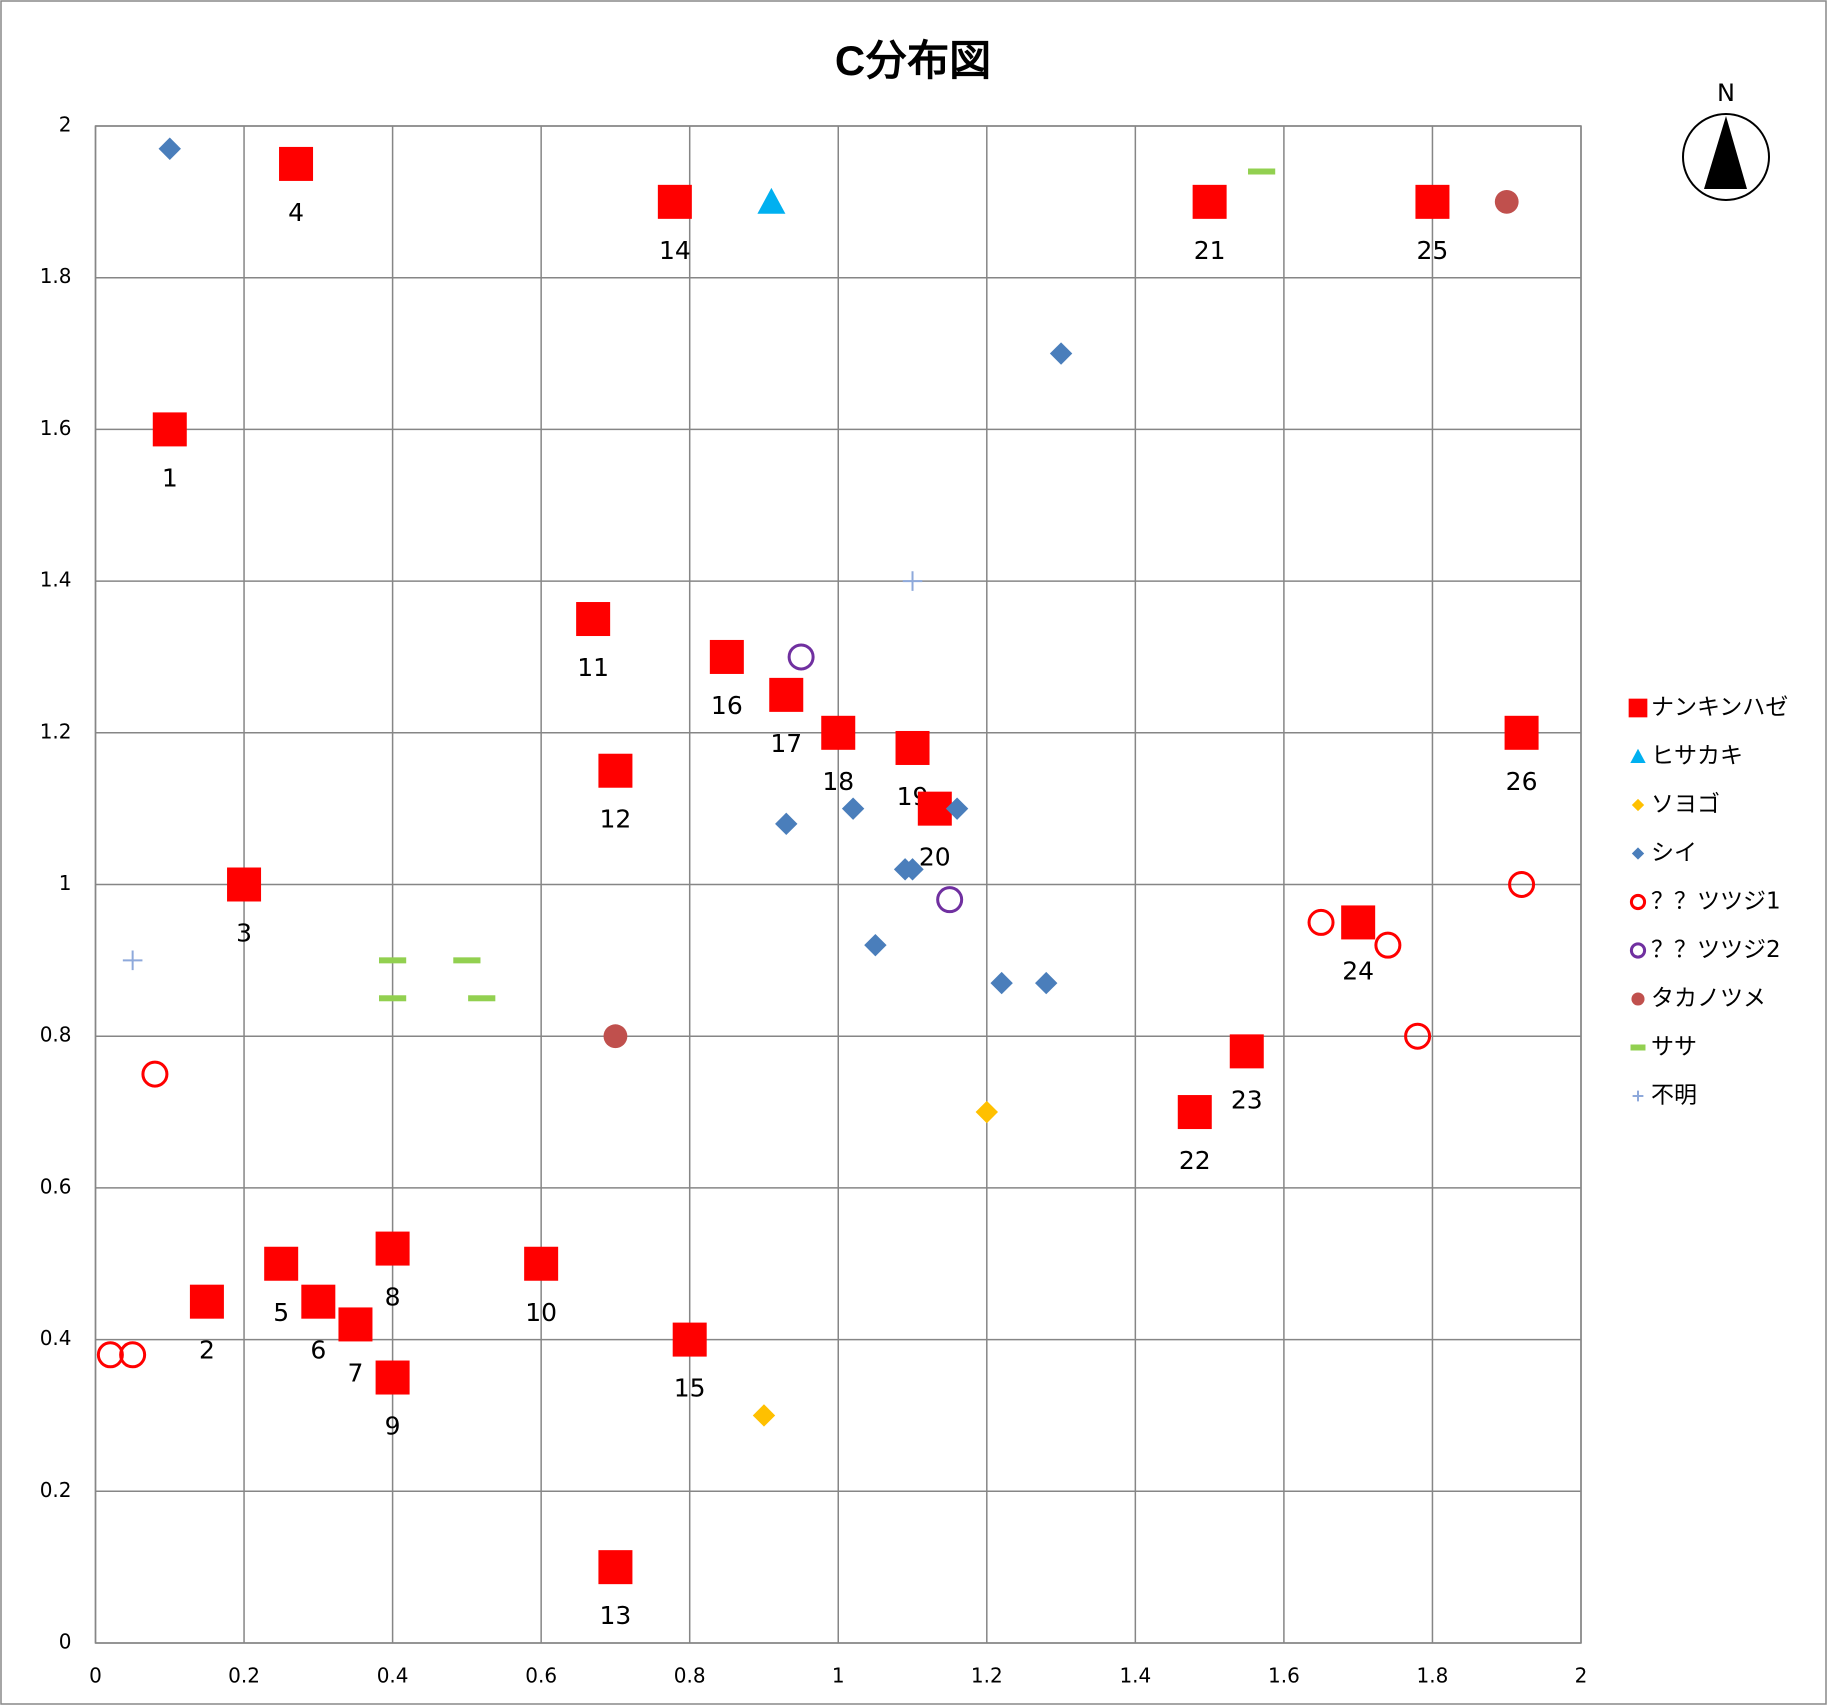 The height and width of the screenshot is (1705, 1827). What do you see at coordinates (1697, 756) in the screenshot?
I see `legend-label: ヒサカキ` at bounding box center [1697, 756].